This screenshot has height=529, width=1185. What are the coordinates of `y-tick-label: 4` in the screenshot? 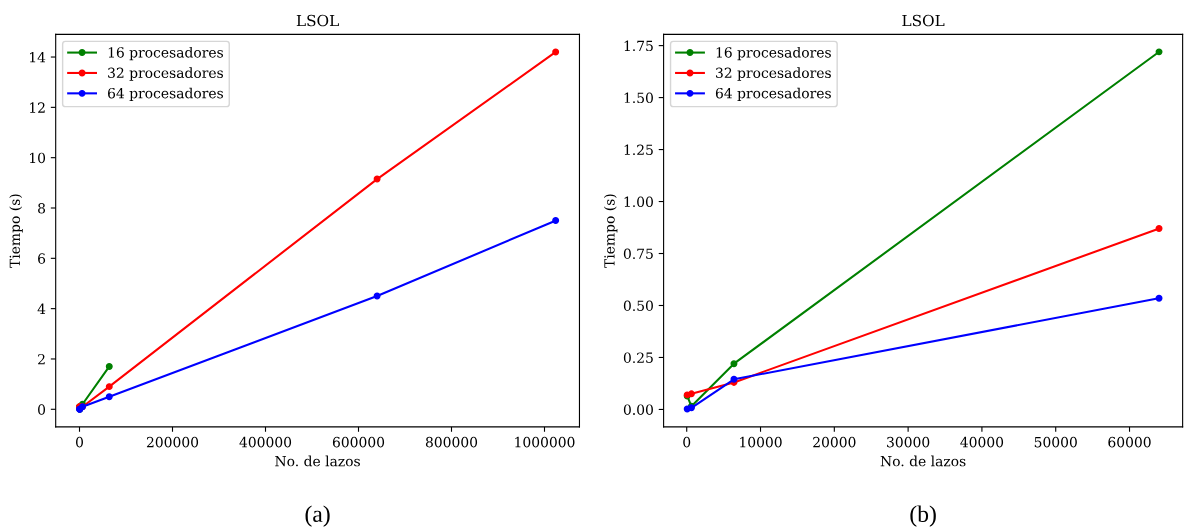 It's located at (41, 308).